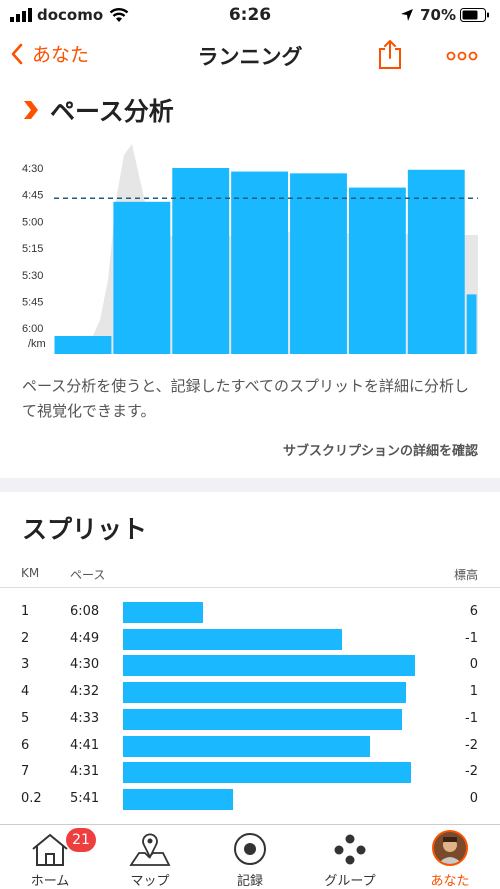 The image size is (500, 889). Describe the element at coordinates (25, 665) in the screenshot. I see `split-km: 3` at that location.